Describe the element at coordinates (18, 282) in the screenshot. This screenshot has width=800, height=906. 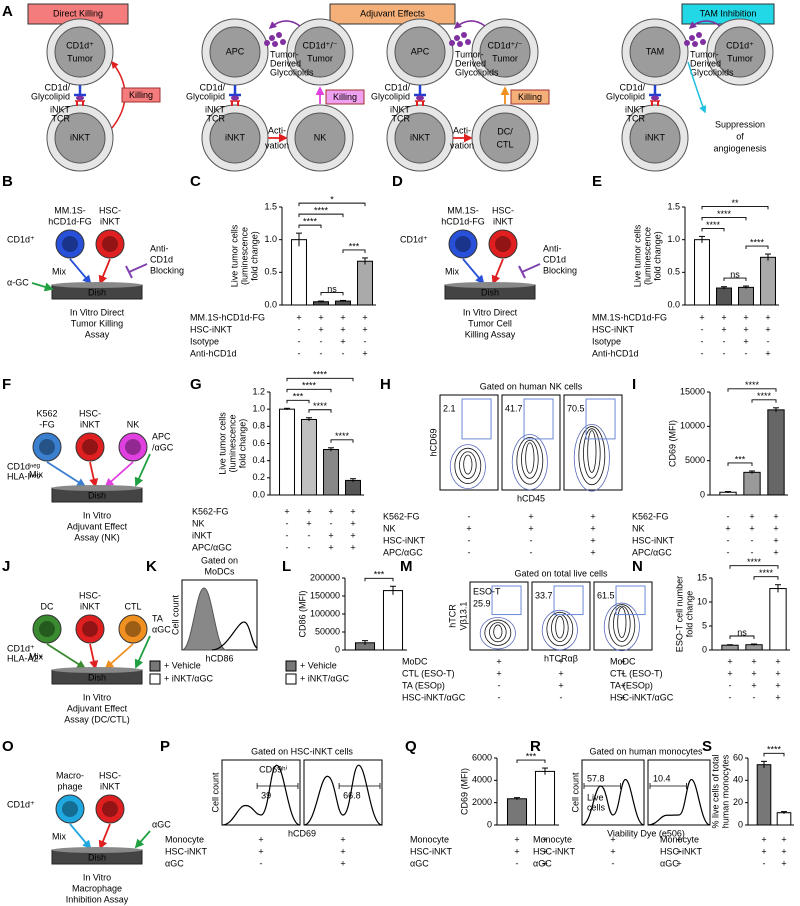
I see `stimulus-label: α-GC` at that location.